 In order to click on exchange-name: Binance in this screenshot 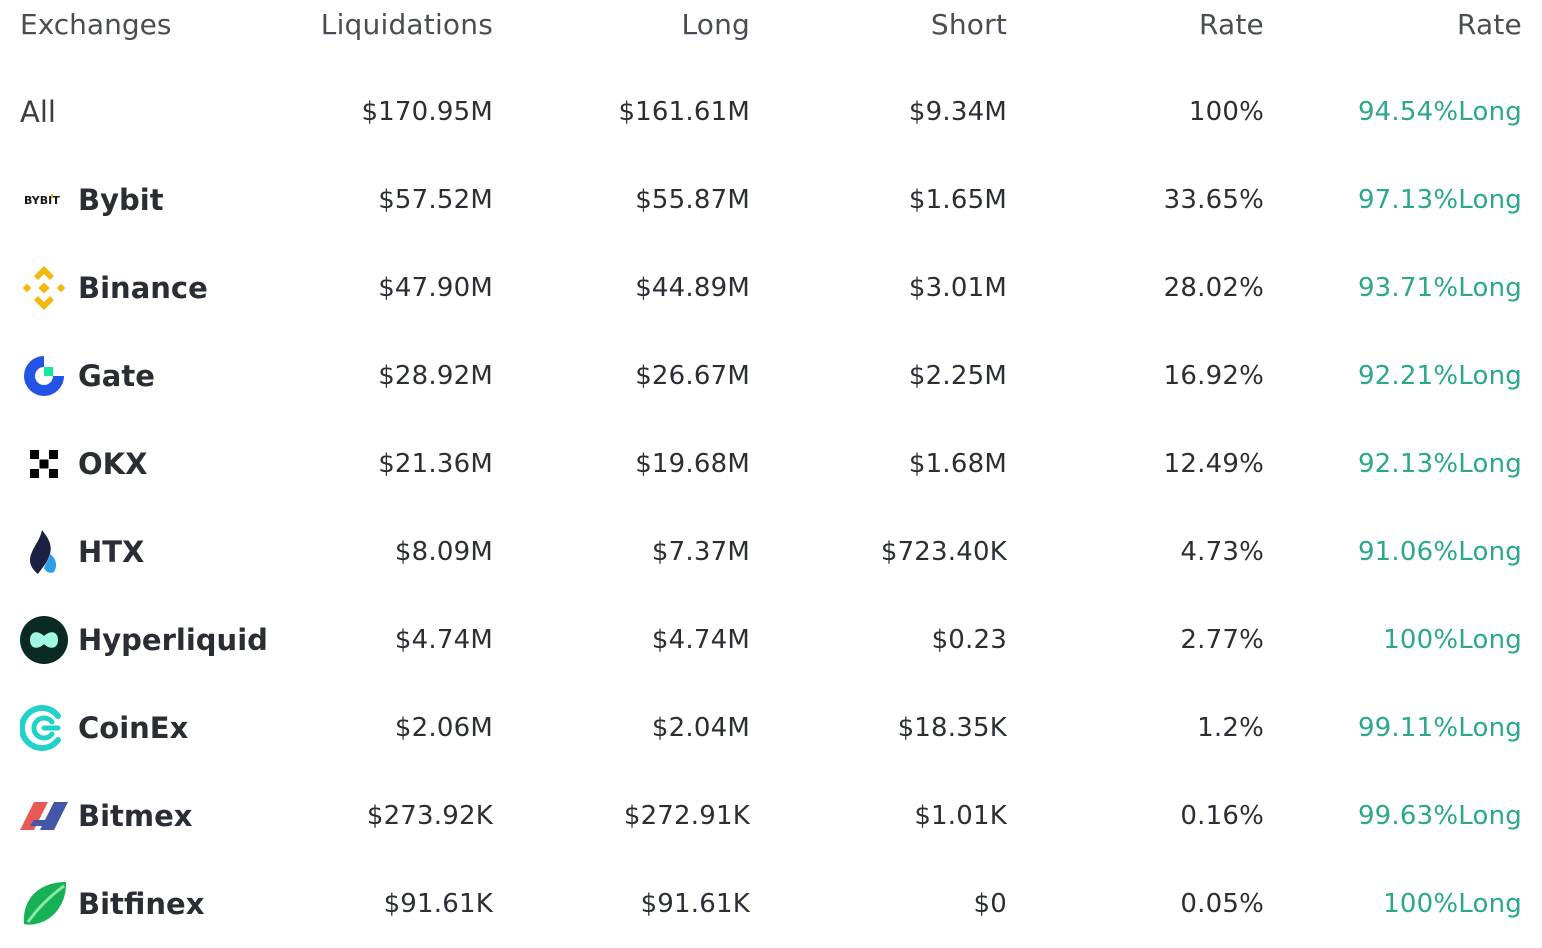, I will do `click(143, 288)`.